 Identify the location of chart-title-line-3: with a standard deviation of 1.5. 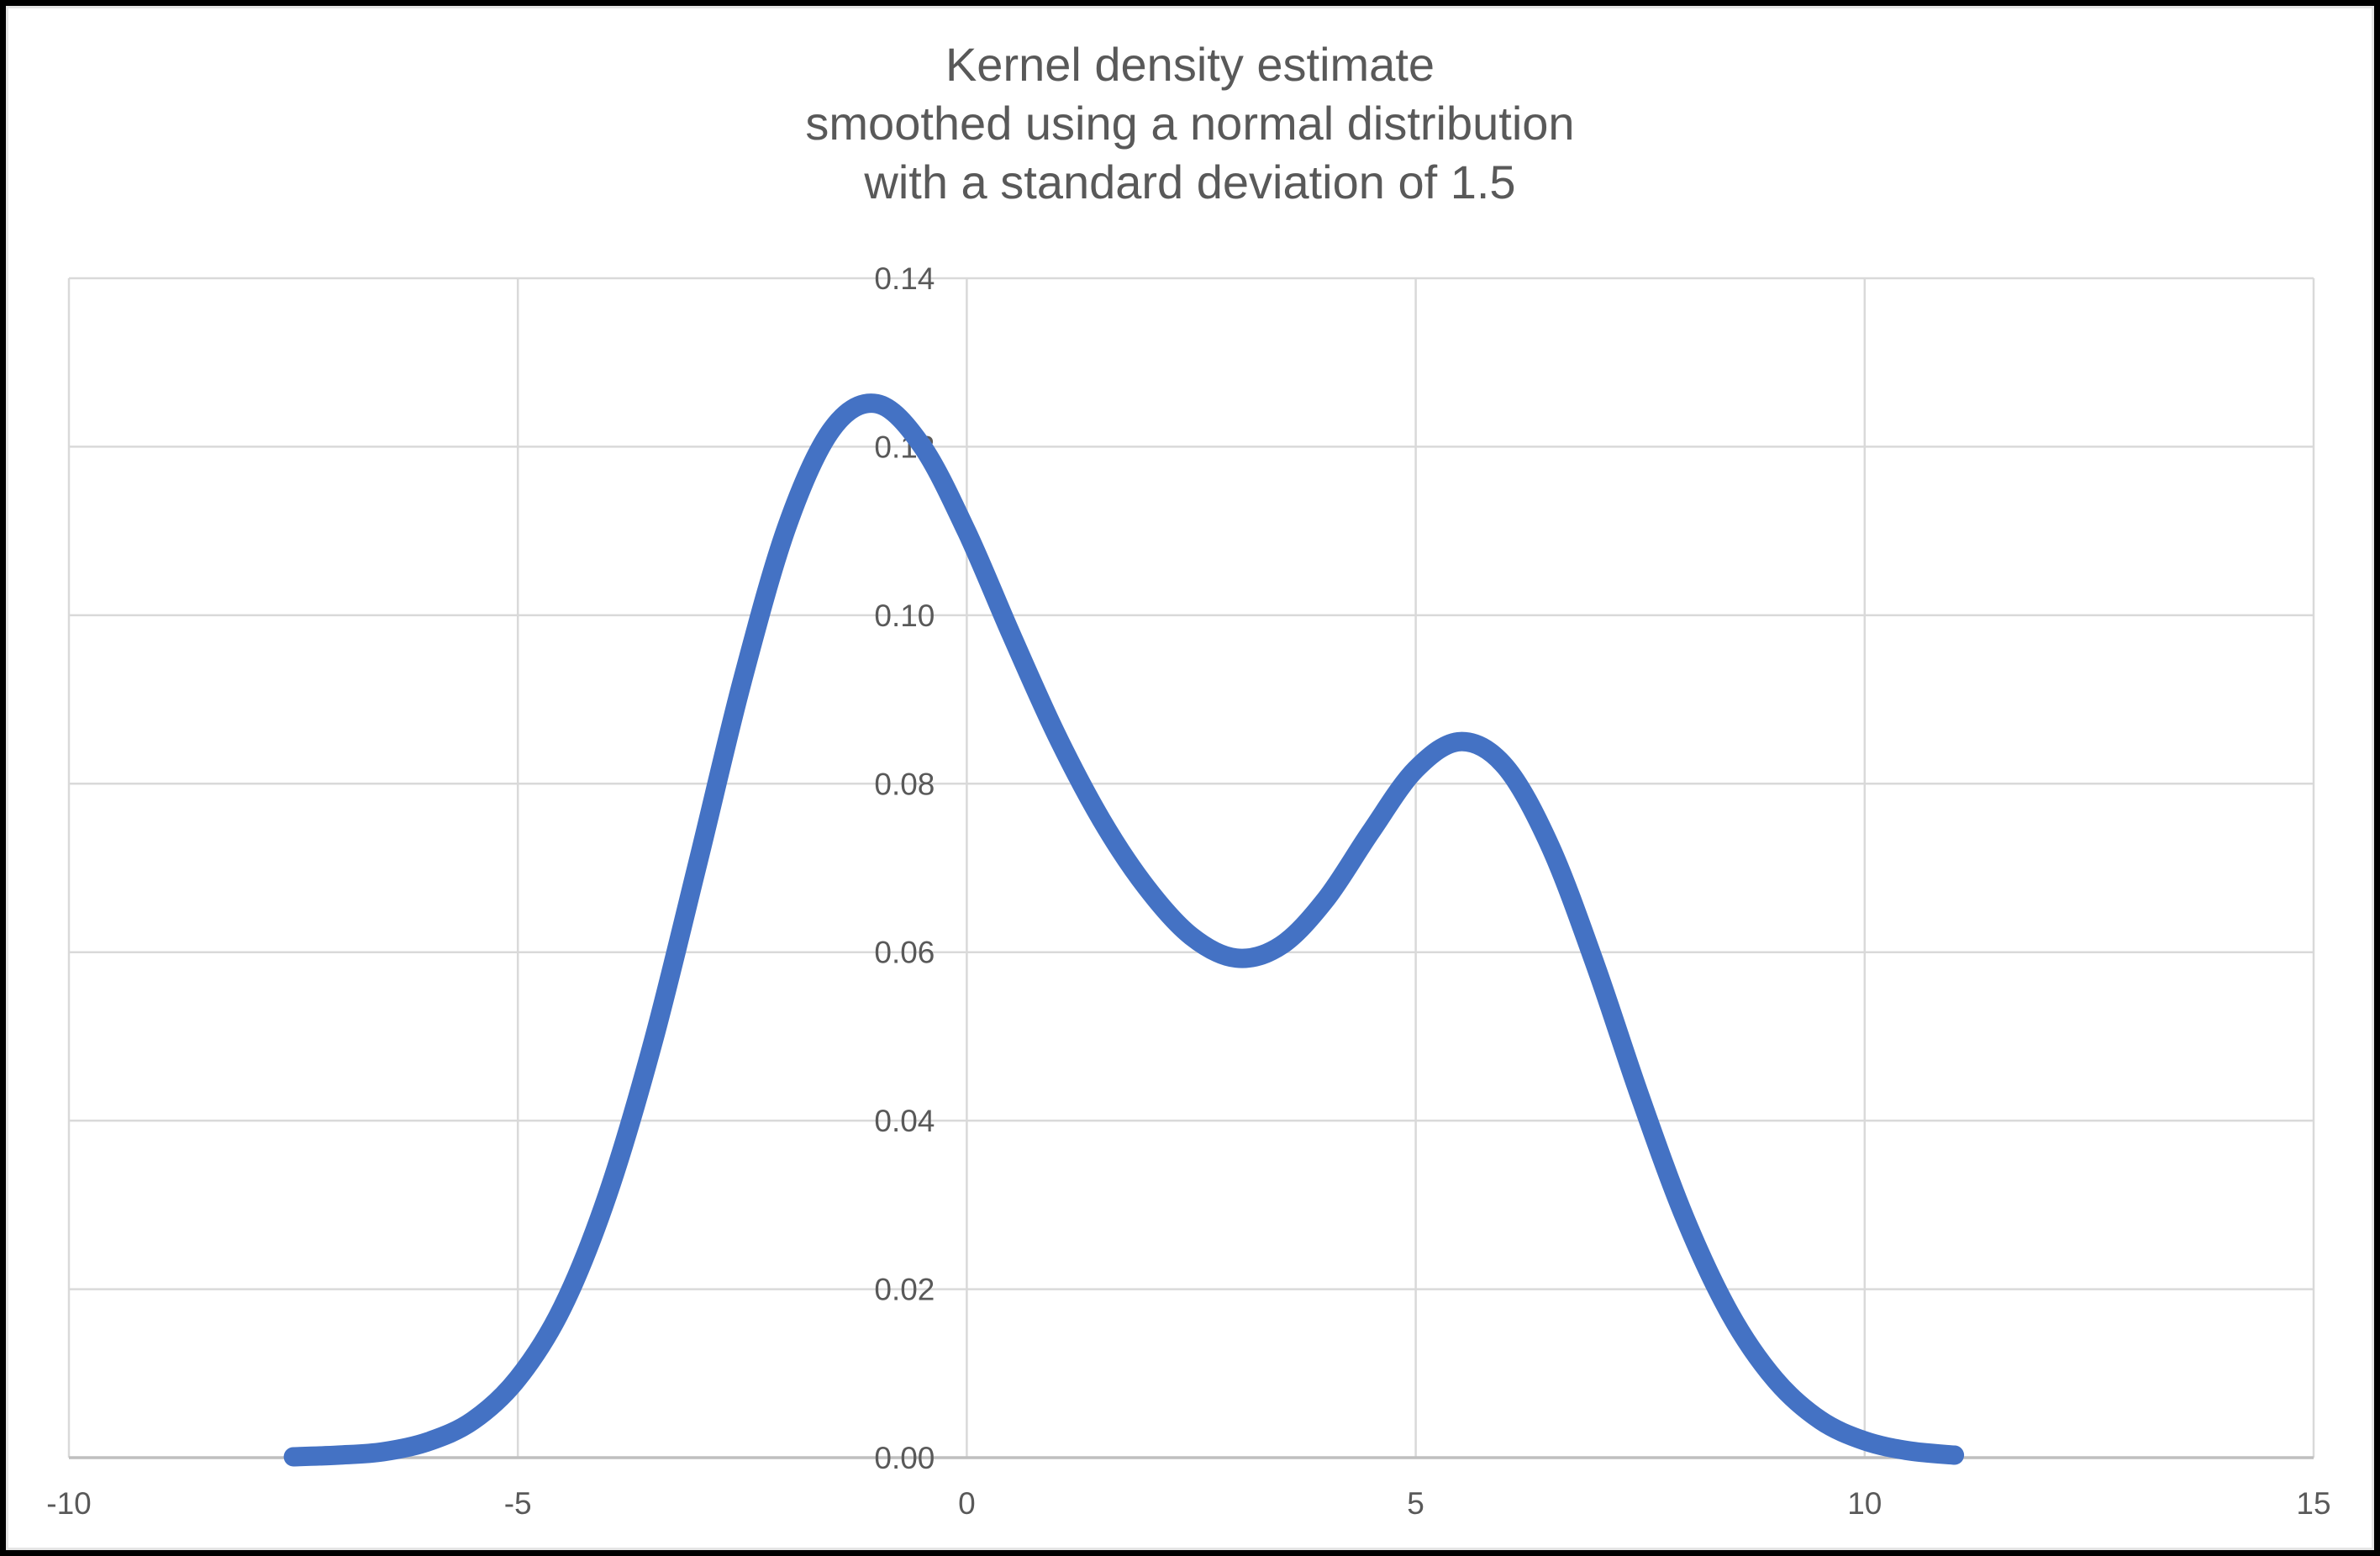
(1190, 182).